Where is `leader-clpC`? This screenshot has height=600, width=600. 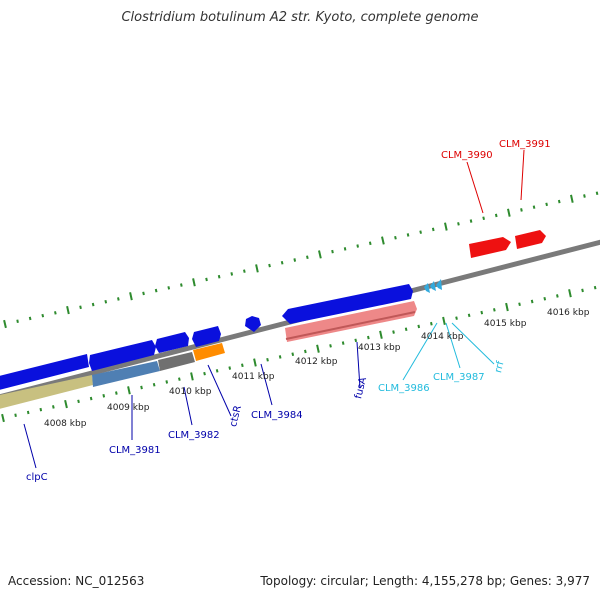 leader-clpC is located at coordinates (30, 446).